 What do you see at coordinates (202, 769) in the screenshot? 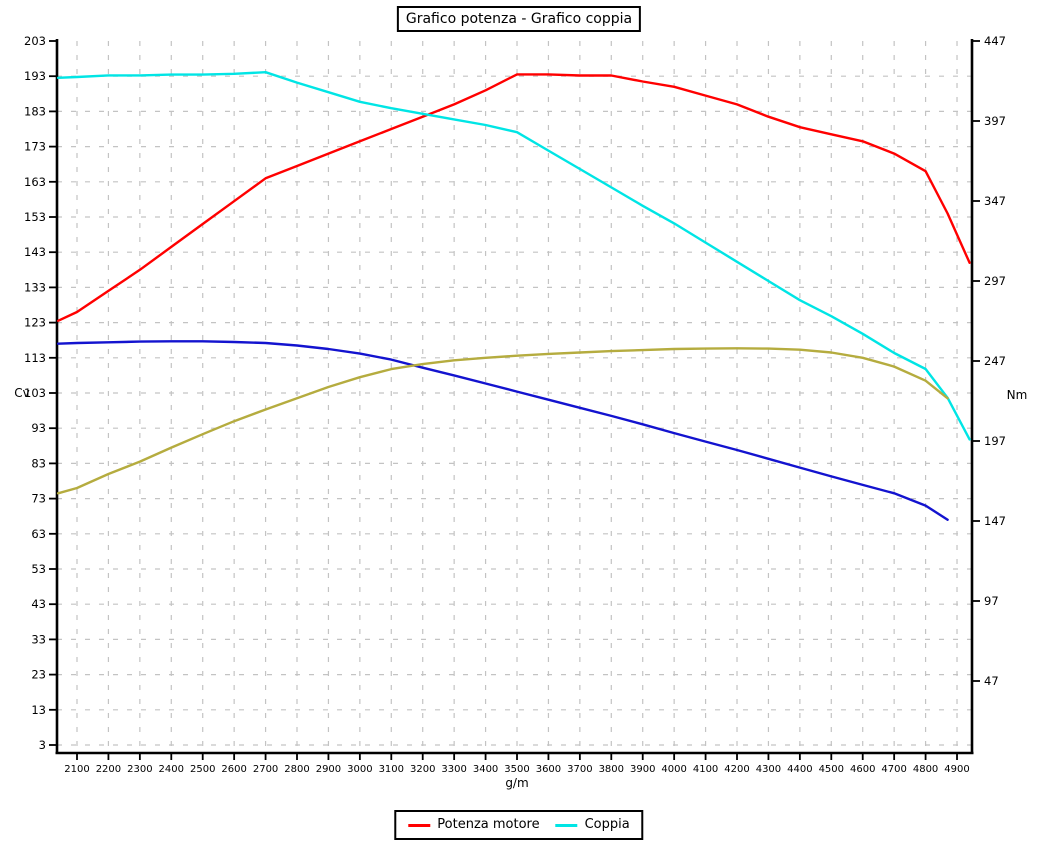
I see `x-tick-label: 2500` at bounding box center [202, 769].